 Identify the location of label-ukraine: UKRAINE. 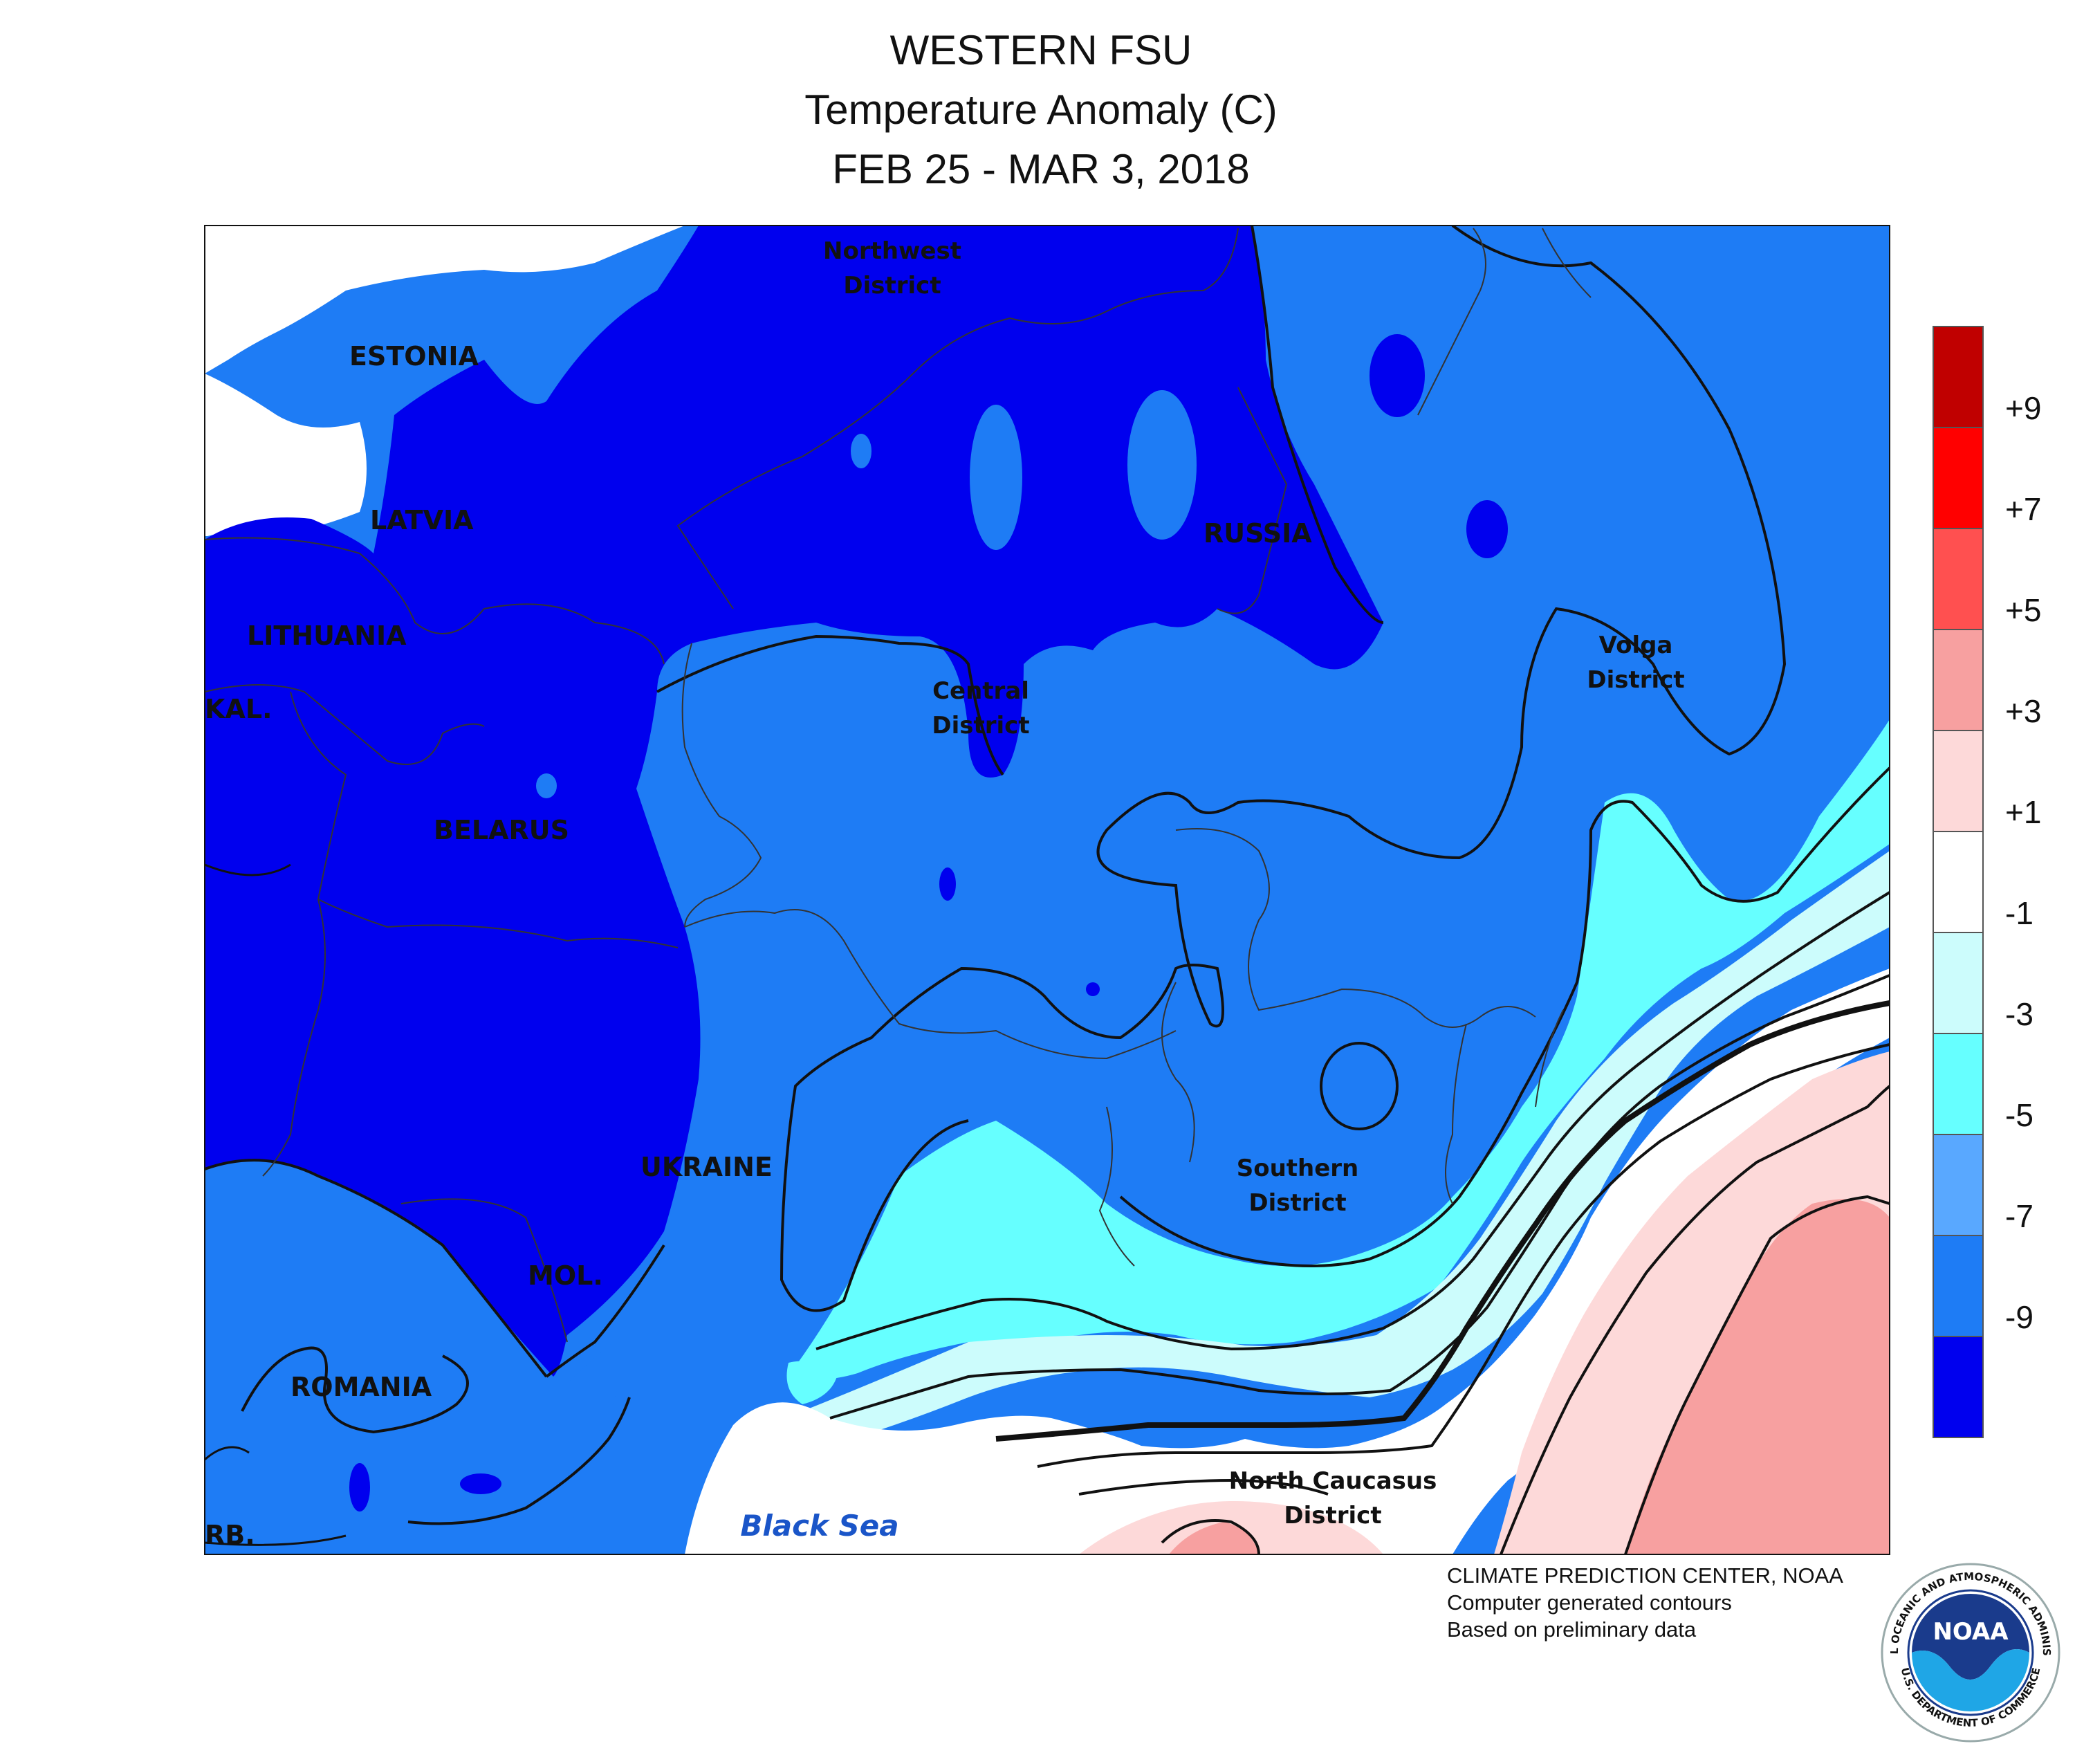
(706, 1167).